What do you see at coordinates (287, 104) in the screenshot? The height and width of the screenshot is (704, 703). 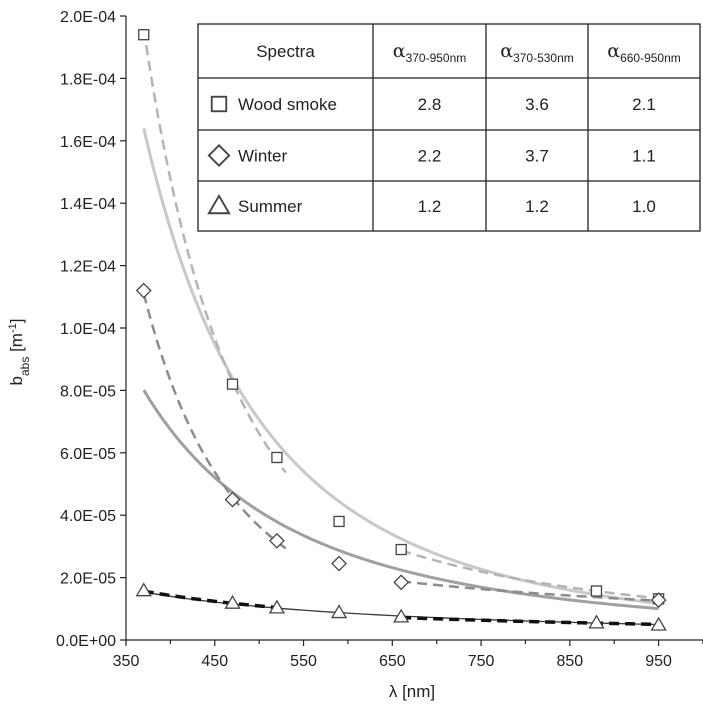 I see `table-row-label: Wood smoke` at bounding box center [287, 104].